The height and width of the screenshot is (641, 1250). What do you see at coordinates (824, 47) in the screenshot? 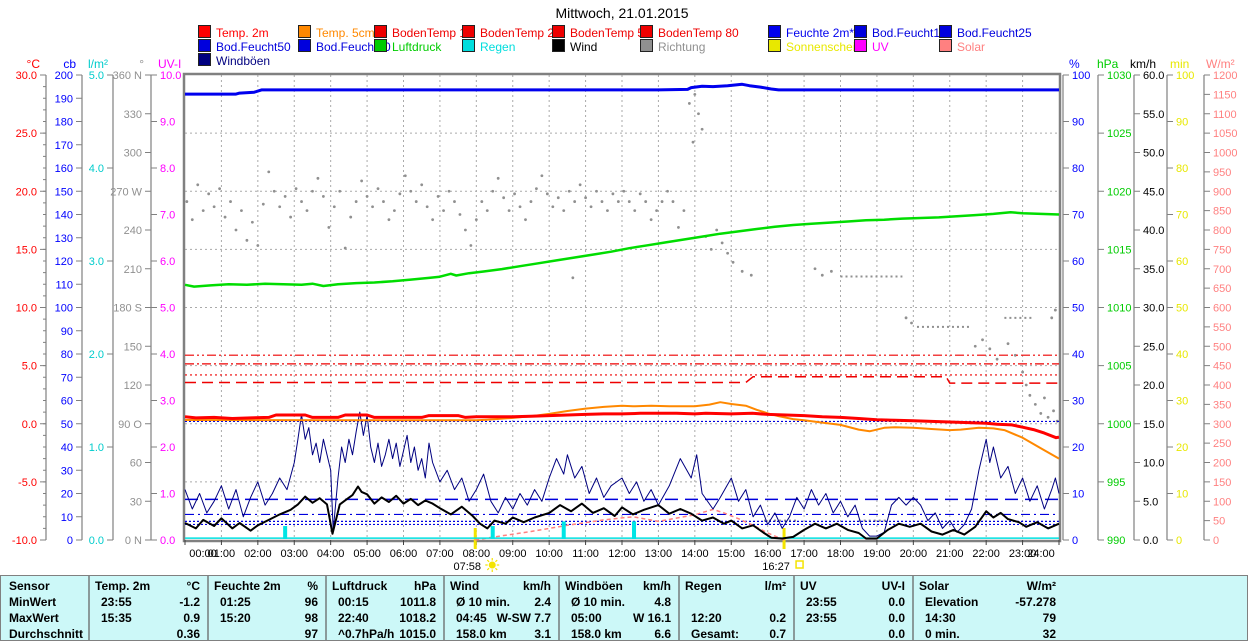
I see `legend-label: Sonnenschein` at bounding box center [824, 47].